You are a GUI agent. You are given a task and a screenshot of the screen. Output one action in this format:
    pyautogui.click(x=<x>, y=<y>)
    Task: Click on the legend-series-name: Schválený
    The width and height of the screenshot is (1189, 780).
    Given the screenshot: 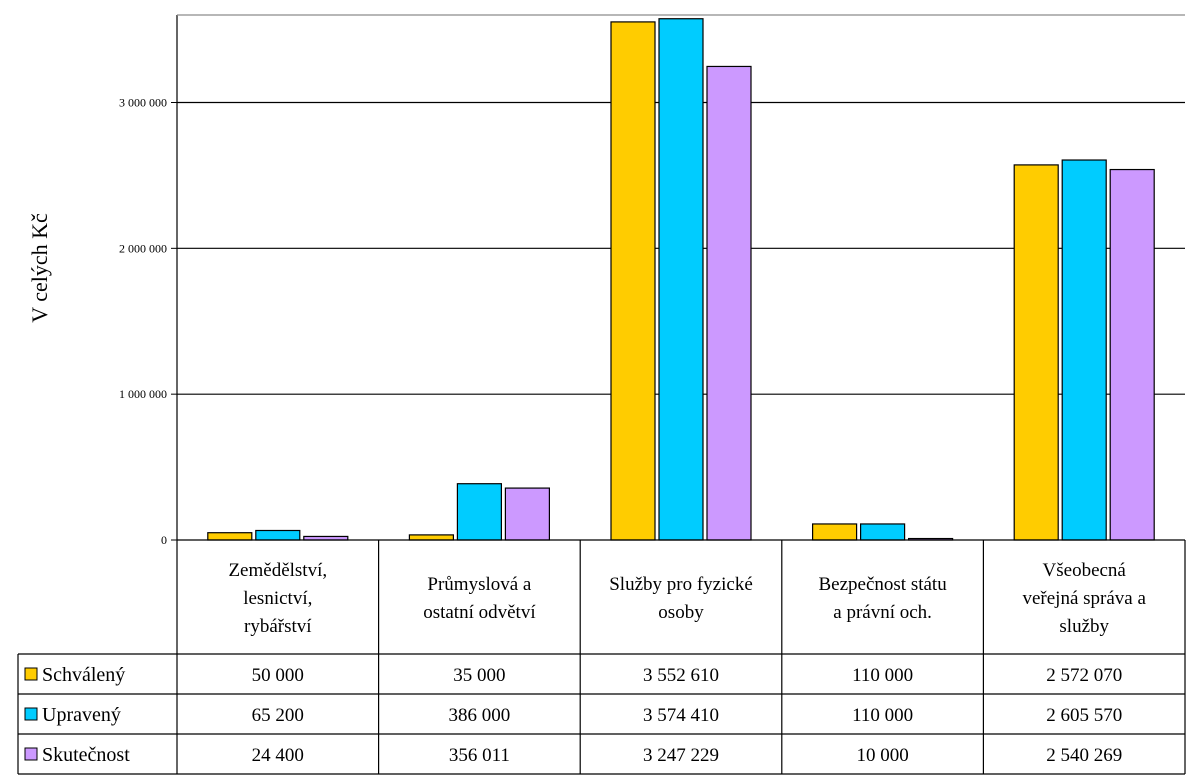 What is the action you would take?
    pyautogui.click(x=83, y=675)
    